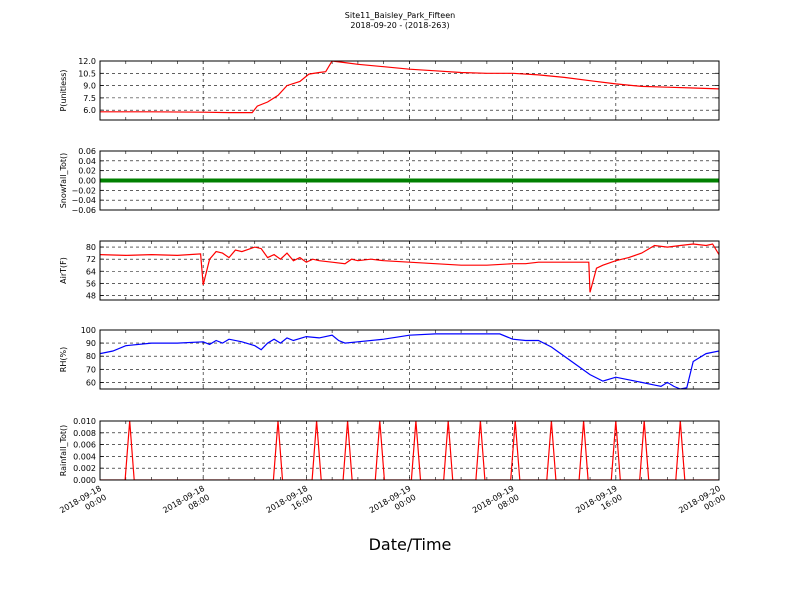 Image resolution: width=800 pixels, height=600 pixels. What do you see at coordinates (89, 110) in the screenshot?
I see `y-tick-label: 6.0` at bounding box center [89, 110].